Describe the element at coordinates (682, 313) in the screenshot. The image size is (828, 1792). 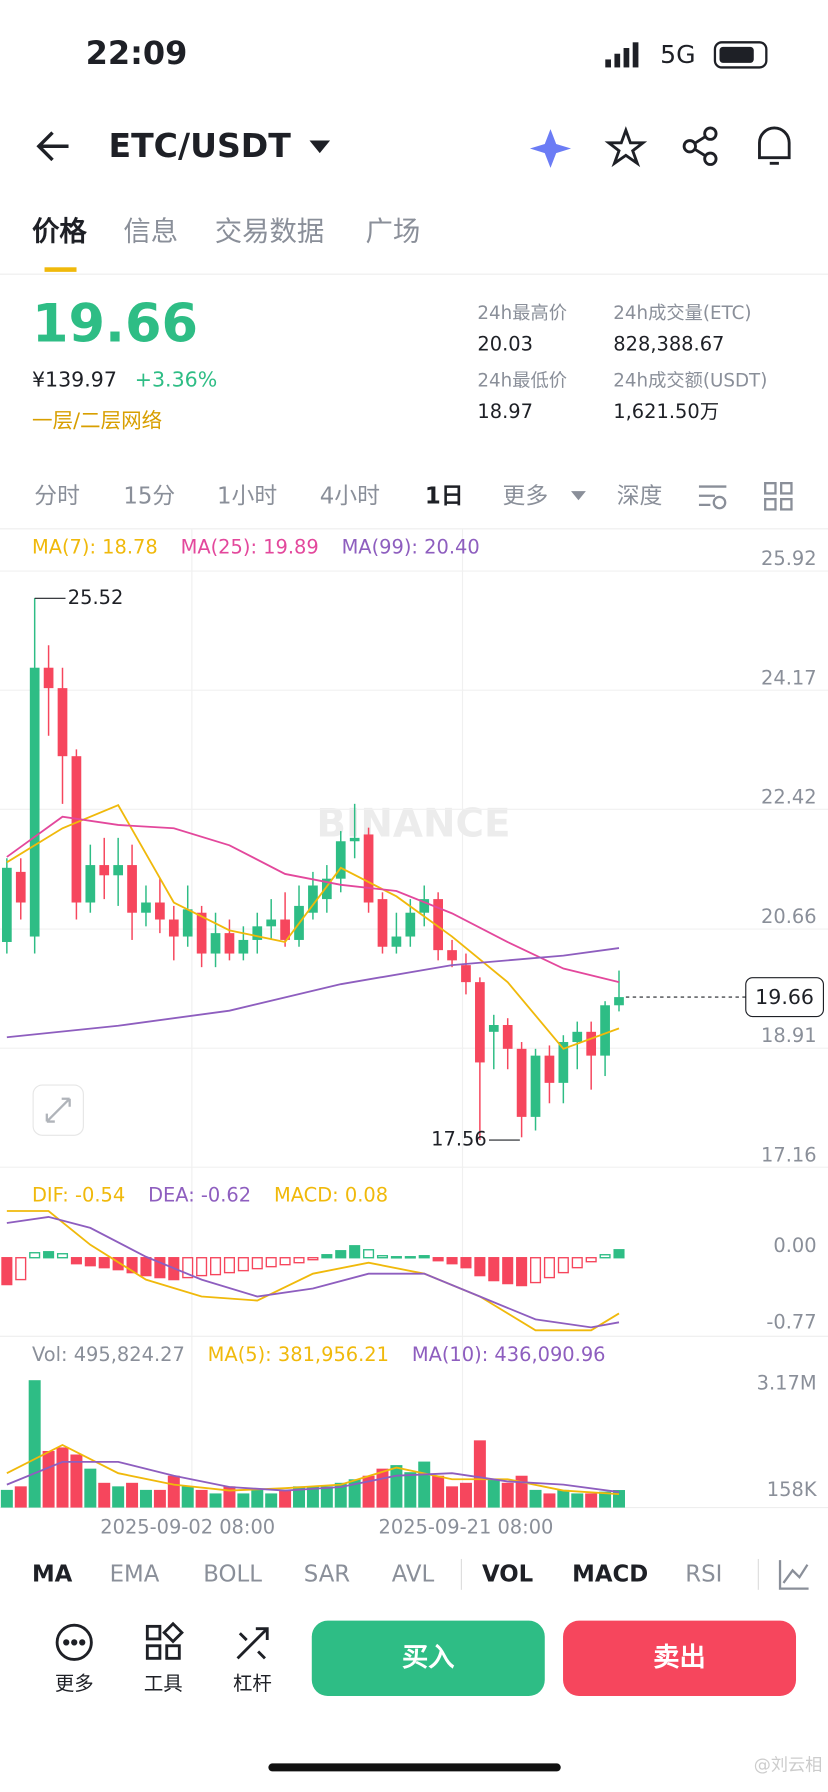
I see `stat-label: 24h成交量(ETC)` at that location.